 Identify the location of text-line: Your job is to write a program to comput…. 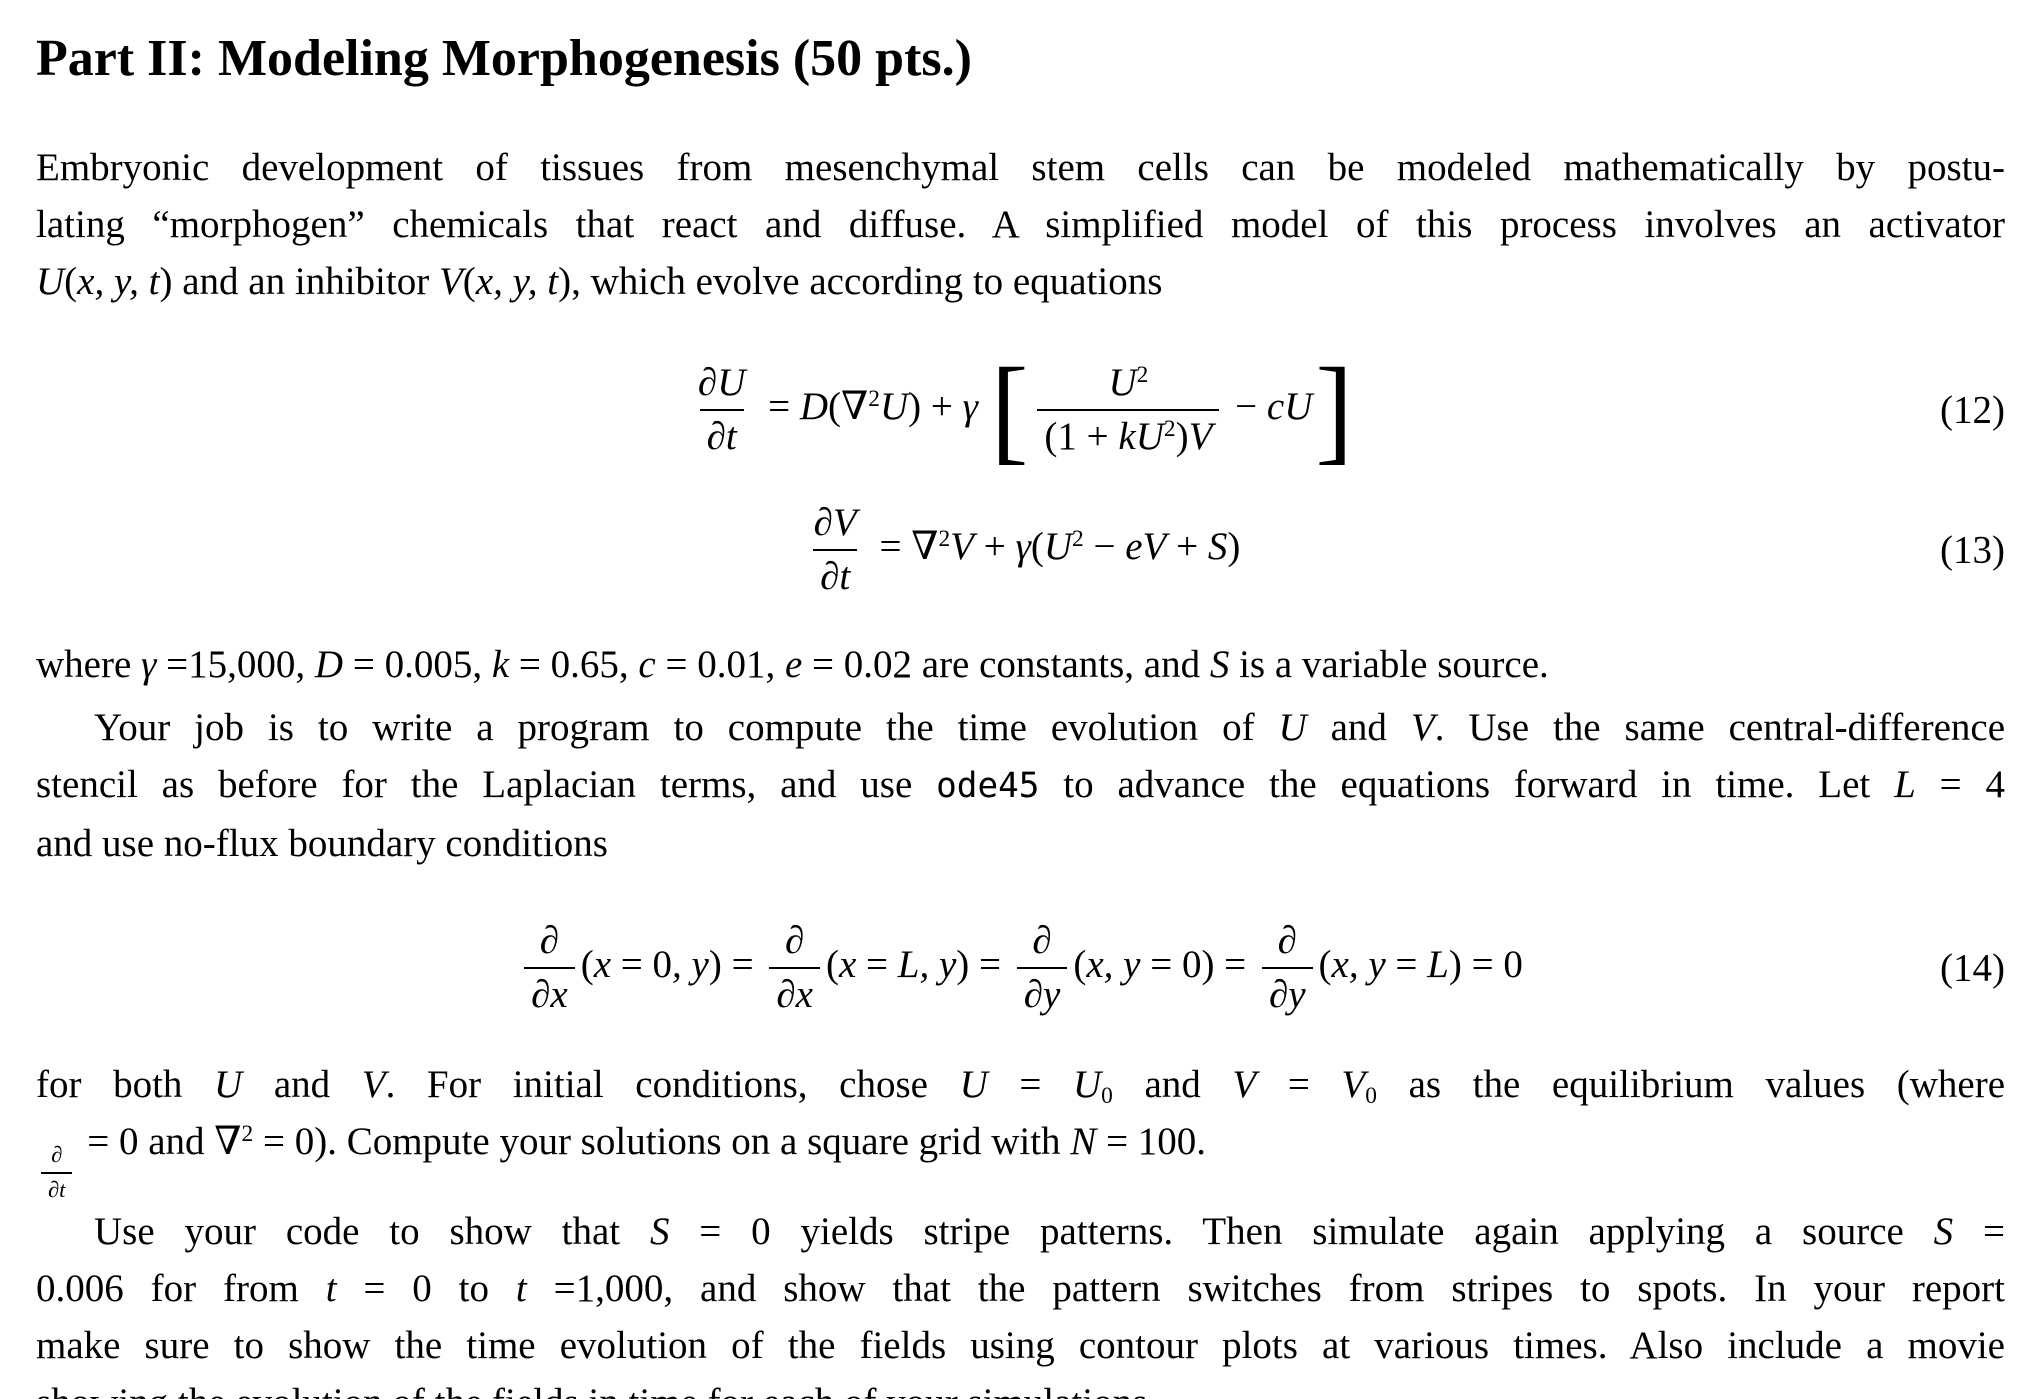
(1050, 728).